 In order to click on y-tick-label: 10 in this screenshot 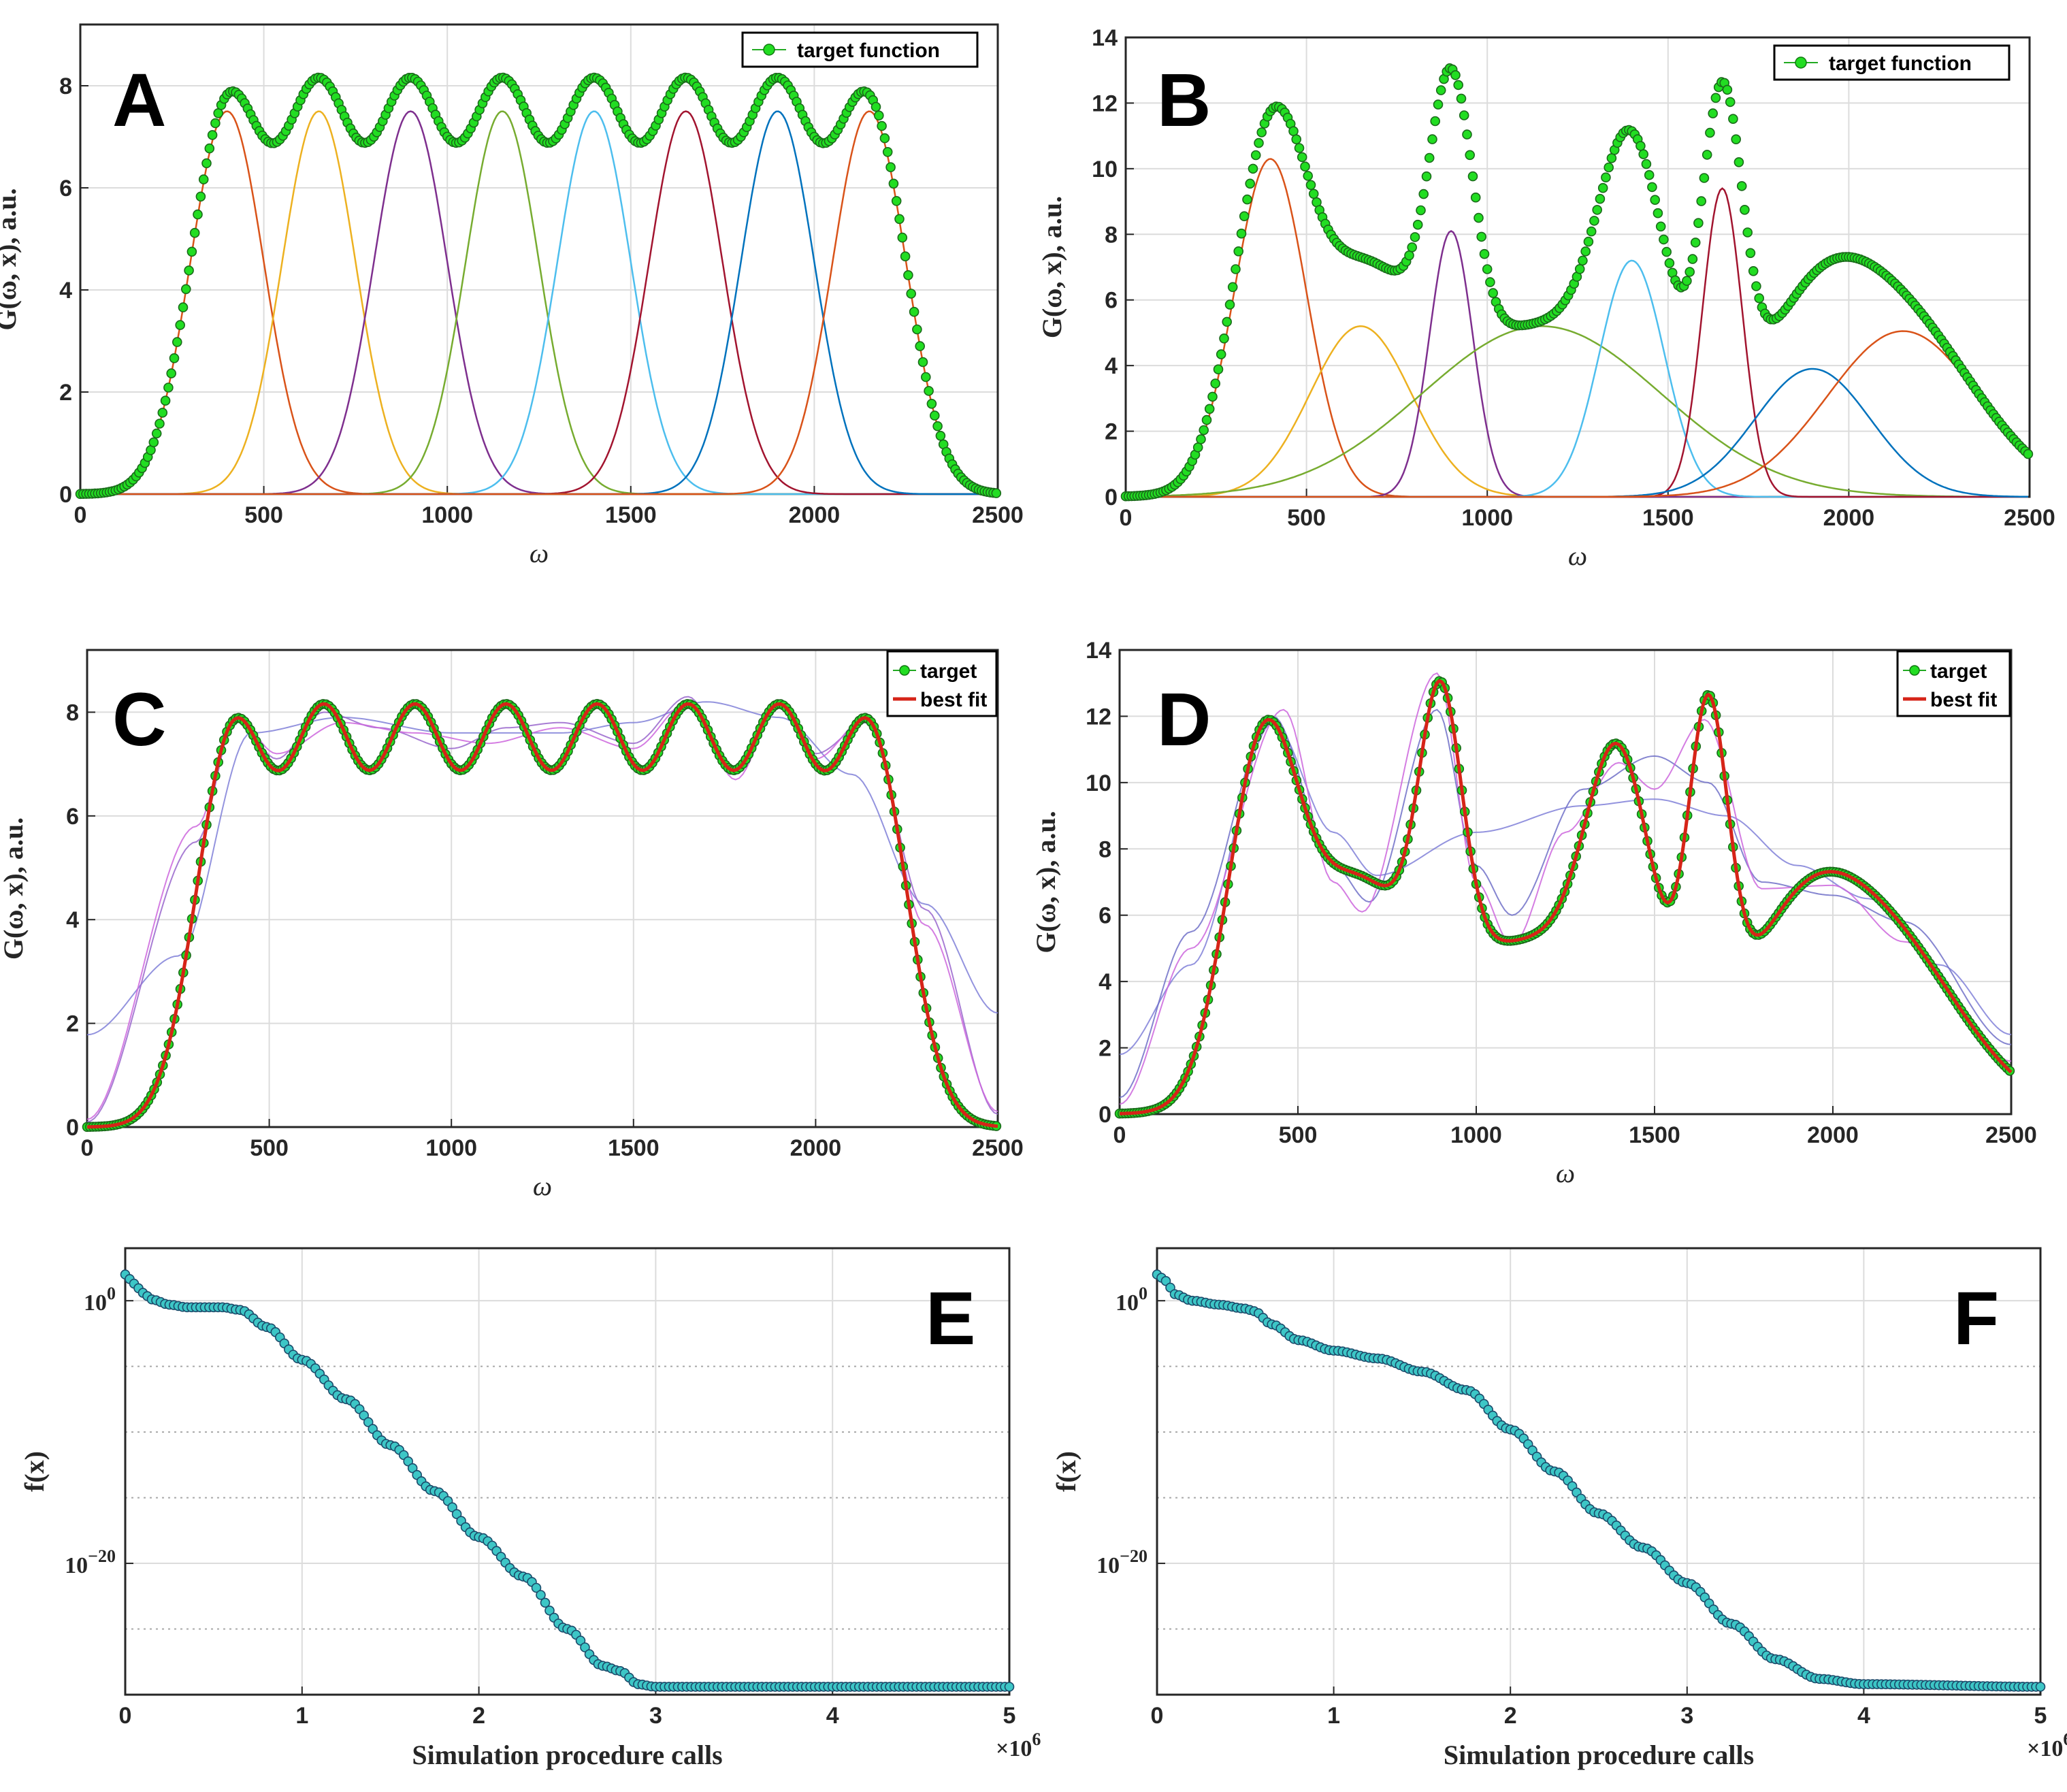, I will do `click(1105, 170)`.